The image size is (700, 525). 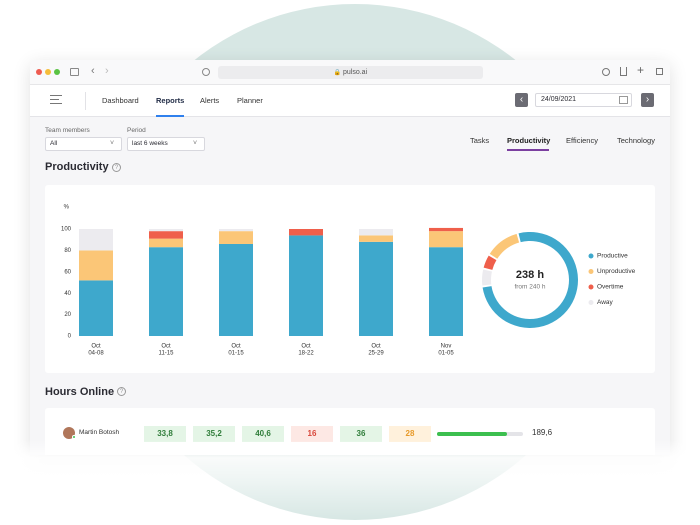 What do you see at coordinates (170, 116) in the screenshot?
I see `nav-underline` at bounding box center [170, 116].